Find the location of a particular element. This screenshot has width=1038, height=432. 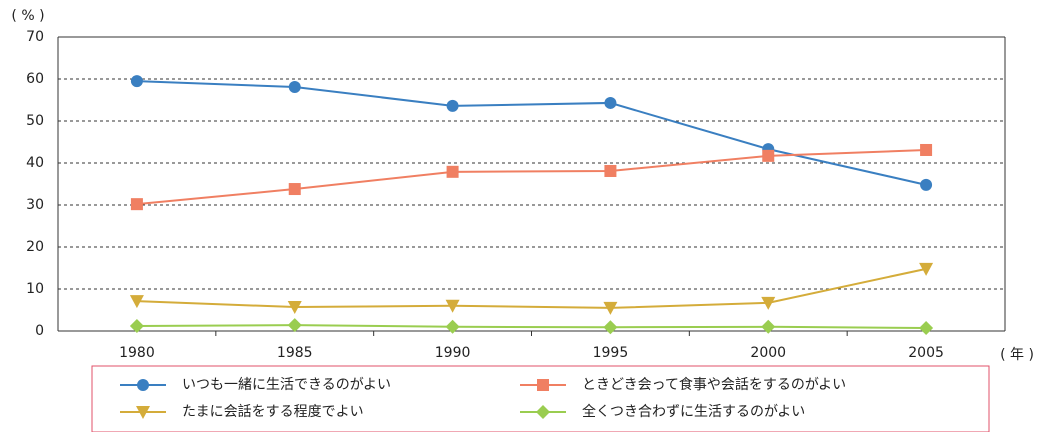

y-tick-label: 70 is located at coordinates (35, 37).